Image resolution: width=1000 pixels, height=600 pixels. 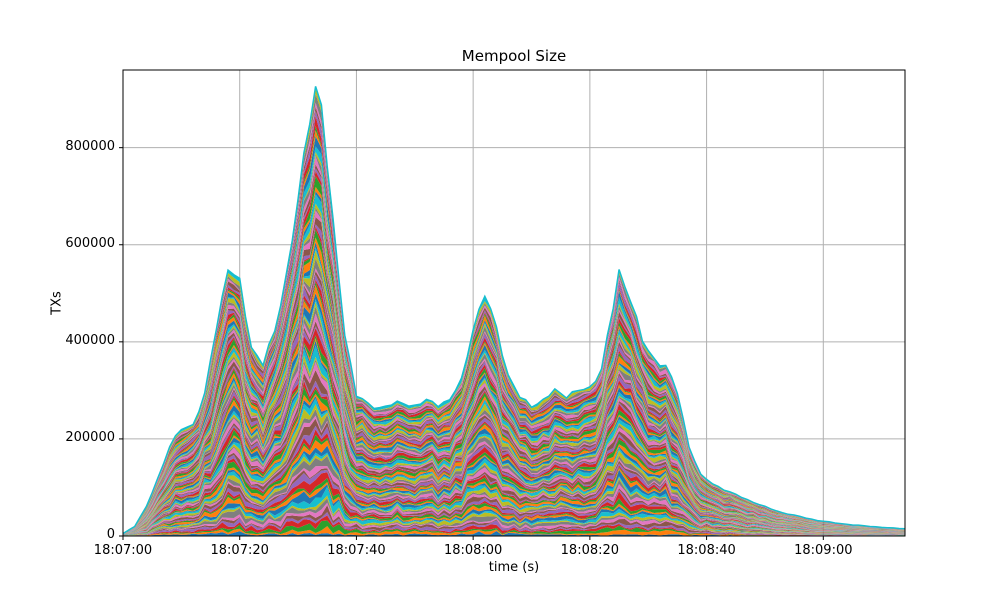 What do you see at coordinates (90, 437) in the screenshot?
I see `y-tick-label: 200000` at bounding box center [90, 437].